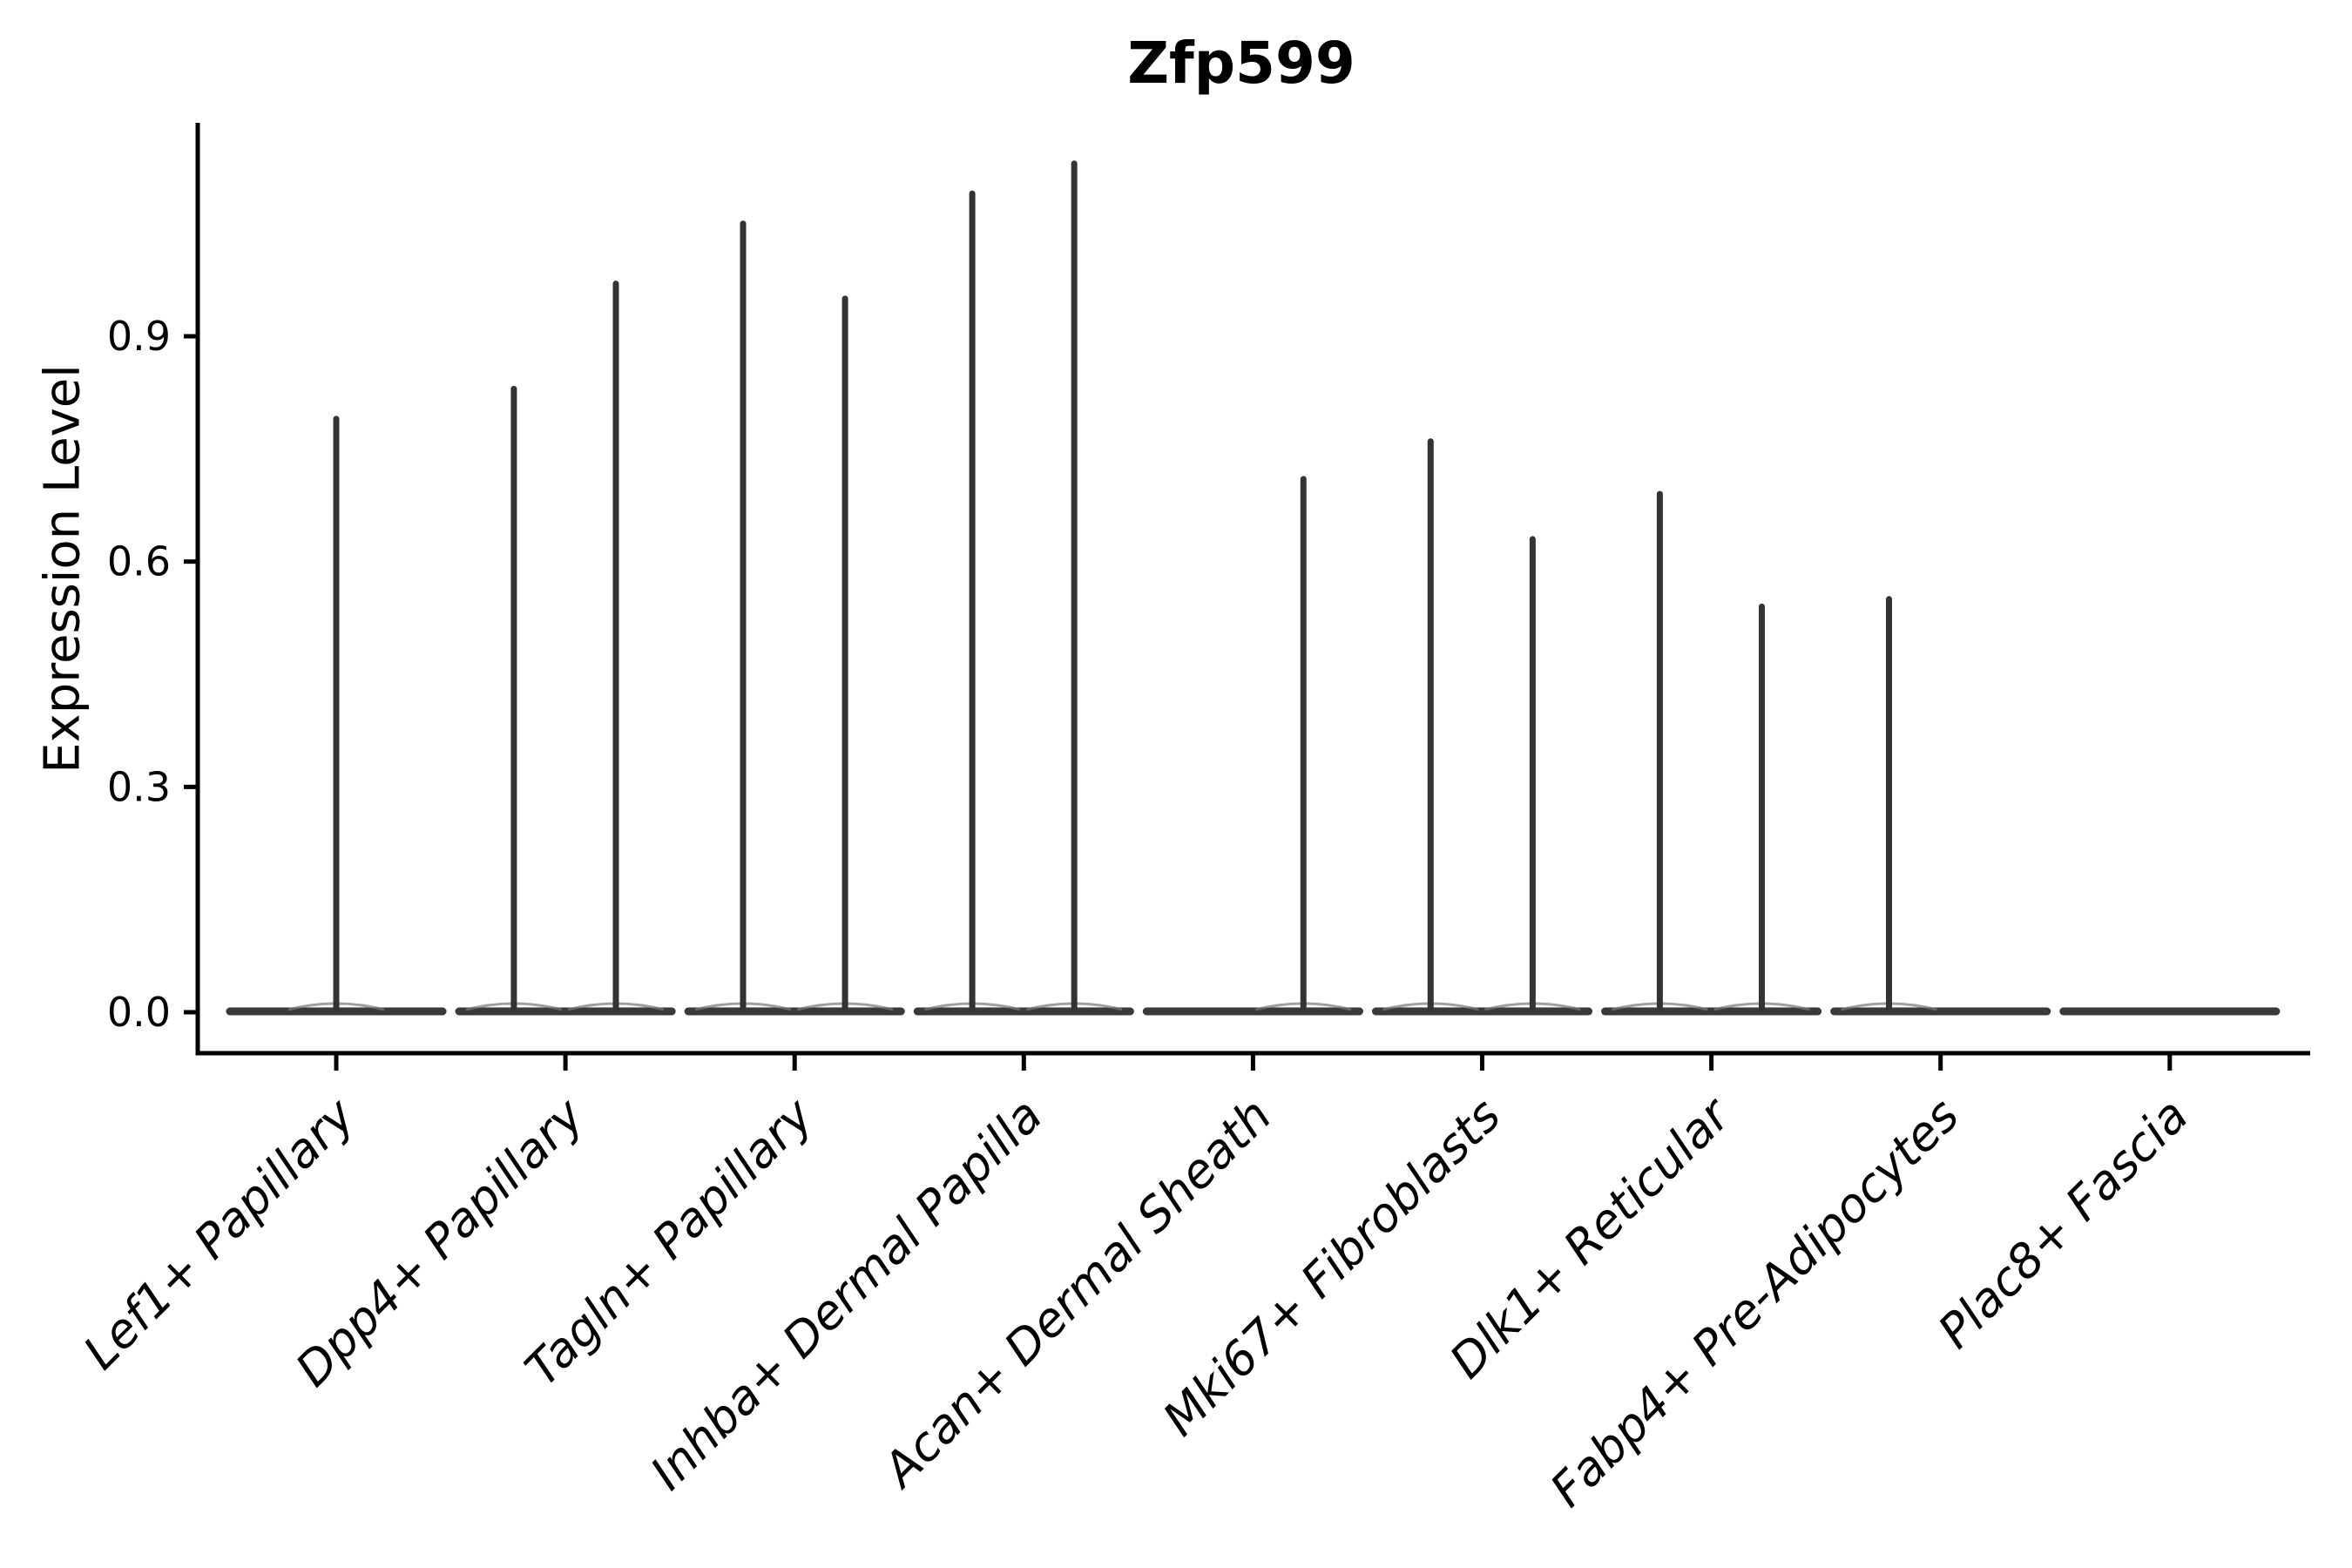 The height and width of the screenshot is (1568, 2352). I want to click on y-tick-label: 0.0, so click(139, 1013).